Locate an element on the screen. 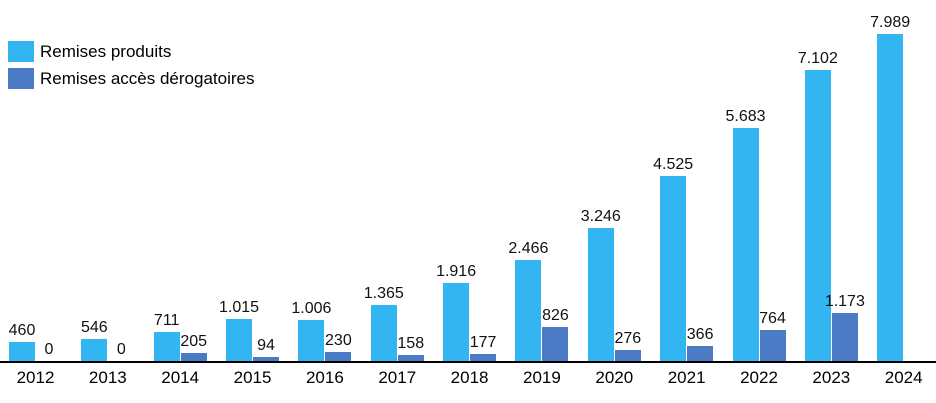 Image resolution: width=936 pixels, height=403 pixels. value-label: 276 is located at coordinates (628, 338).